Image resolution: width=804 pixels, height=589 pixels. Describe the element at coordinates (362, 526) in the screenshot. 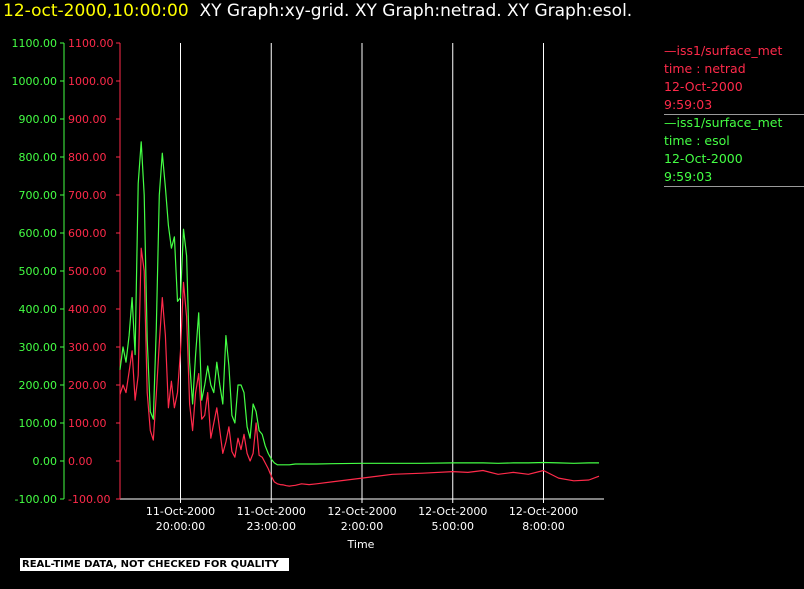

I see `x-tick-label-time: 2:00:00` at that location.